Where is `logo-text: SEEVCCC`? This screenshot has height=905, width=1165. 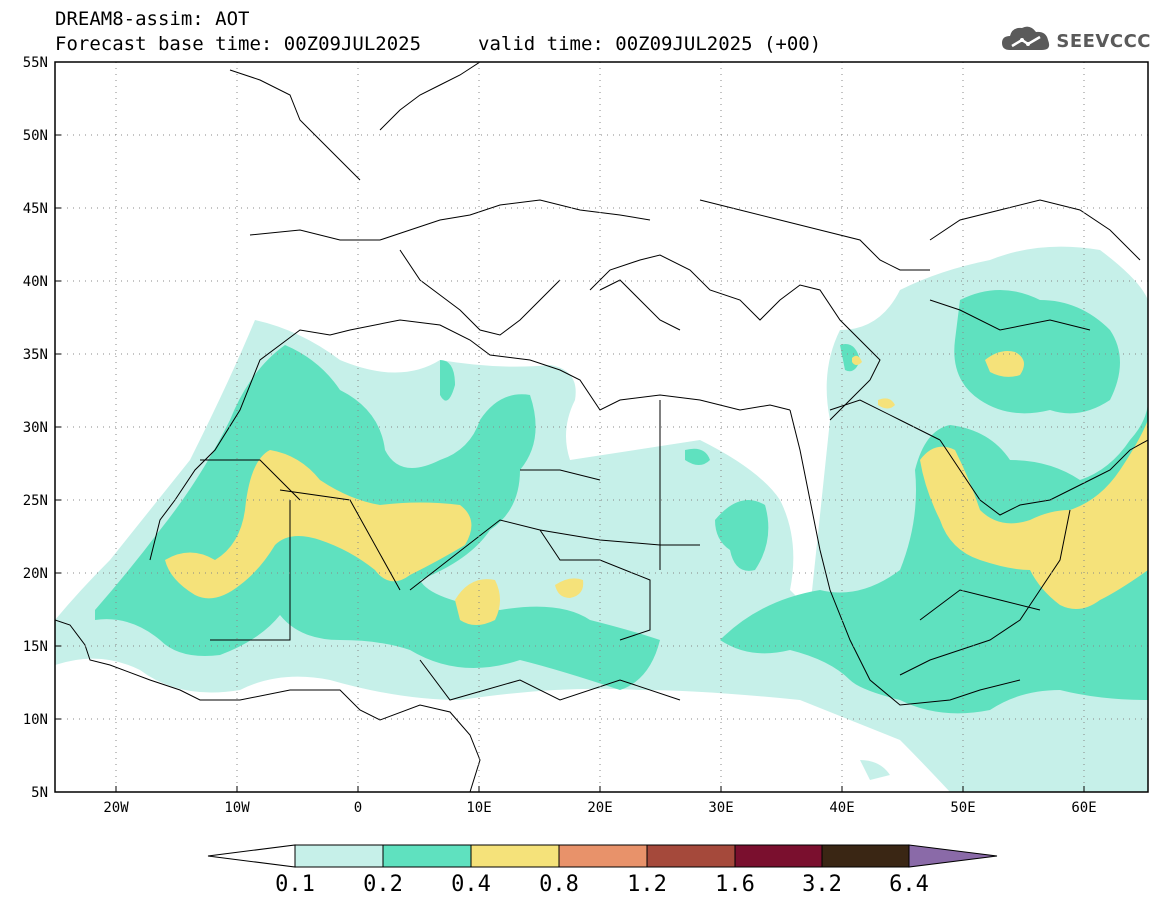
logo-text: SEEVCCC is located at coordinates (1103, 41).